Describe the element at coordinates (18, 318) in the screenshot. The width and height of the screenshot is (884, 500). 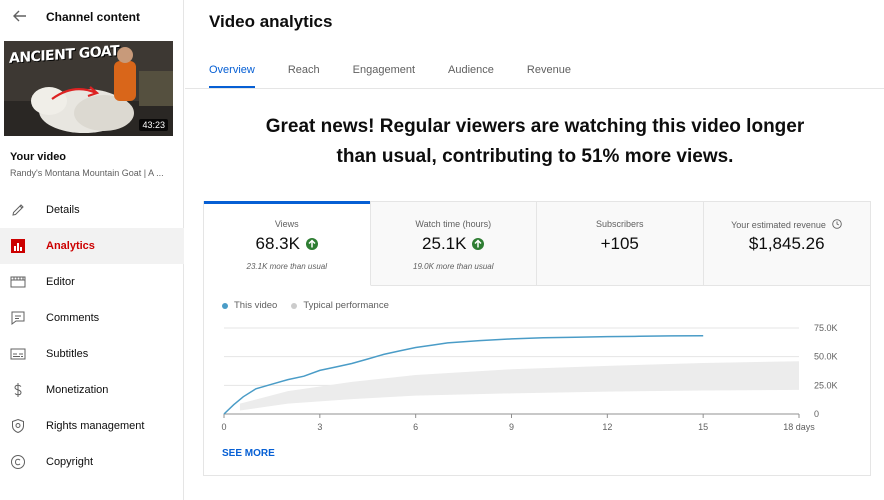
I see `comment-icon` at that location.